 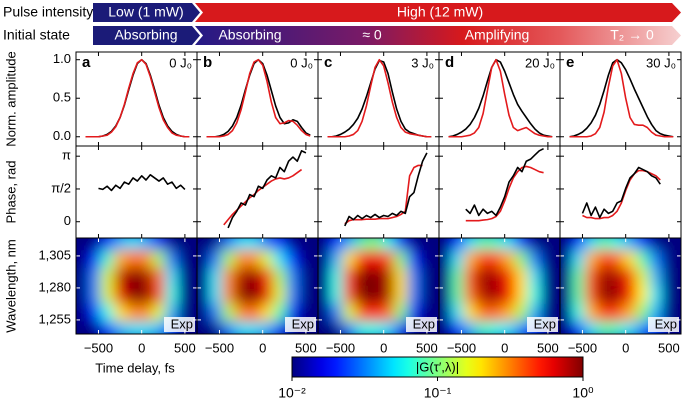 What do you see at coordinates (62, 58) in the screenshot?
I see `y-tick-label: 1.0` at bounding box center [62, 58].